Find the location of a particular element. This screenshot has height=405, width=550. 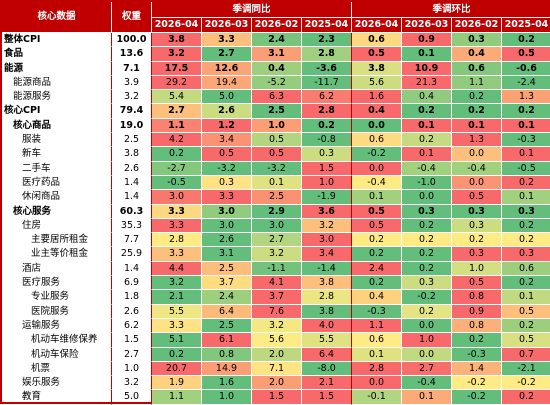

value-cell: -2.7 is located at coordinates (177, 168).